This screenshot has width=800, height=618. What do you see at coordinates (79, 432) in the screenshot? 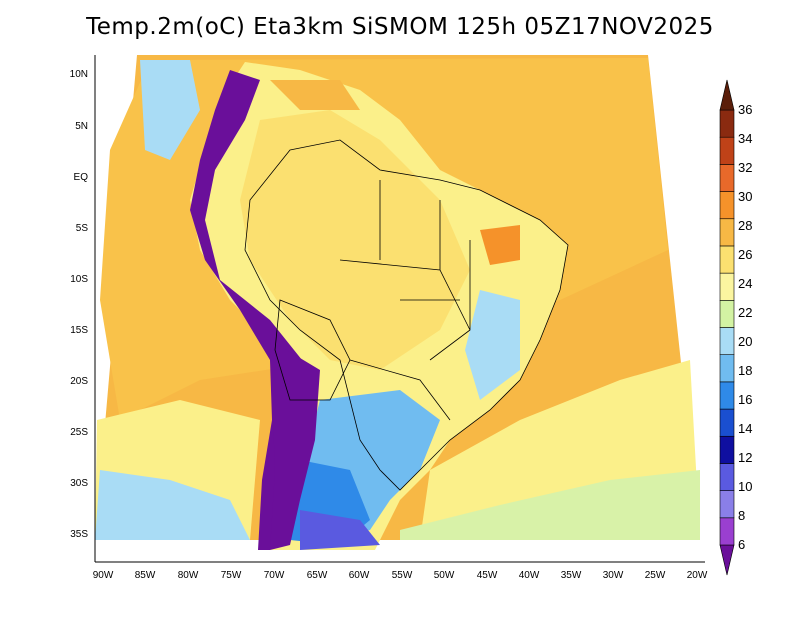
I see `lat-label: 25S` at bounding box center [79, 432].